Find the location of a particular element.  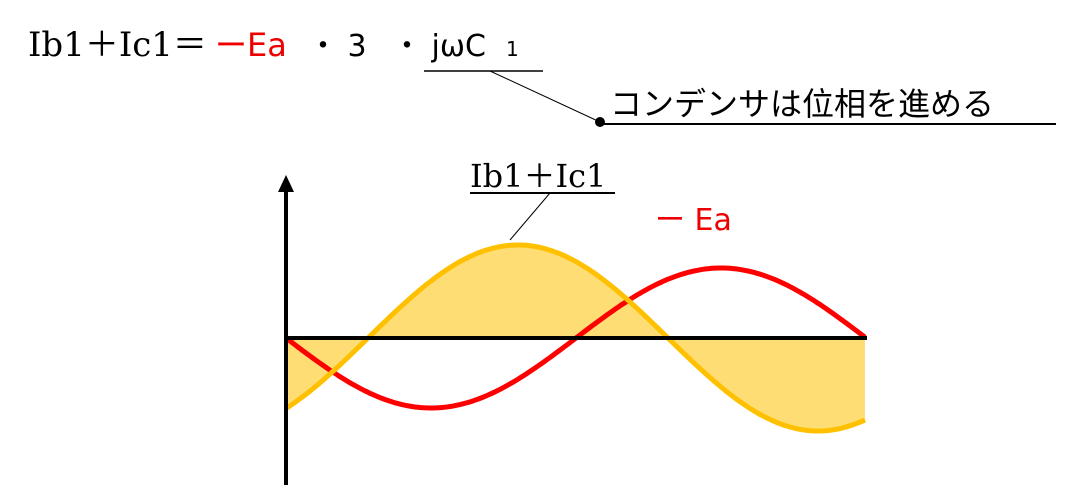

axis-arrow is located at coordinates (286, 183).